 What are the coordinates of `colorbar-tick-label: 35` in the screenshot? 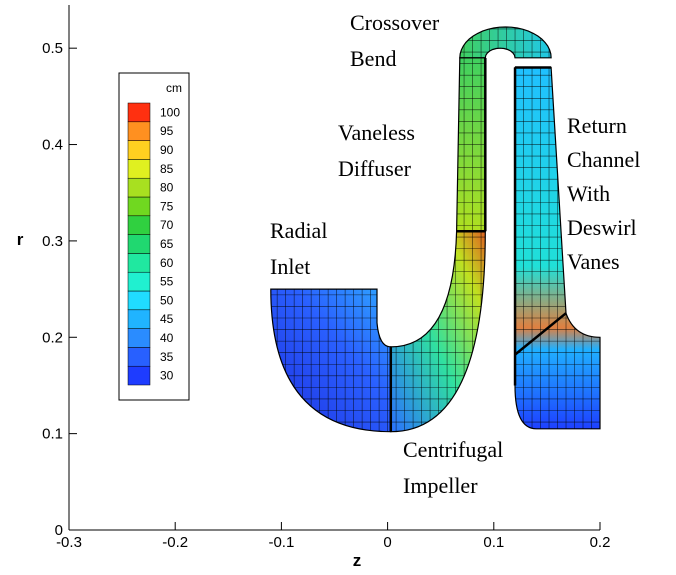 It's located at (167, 357).